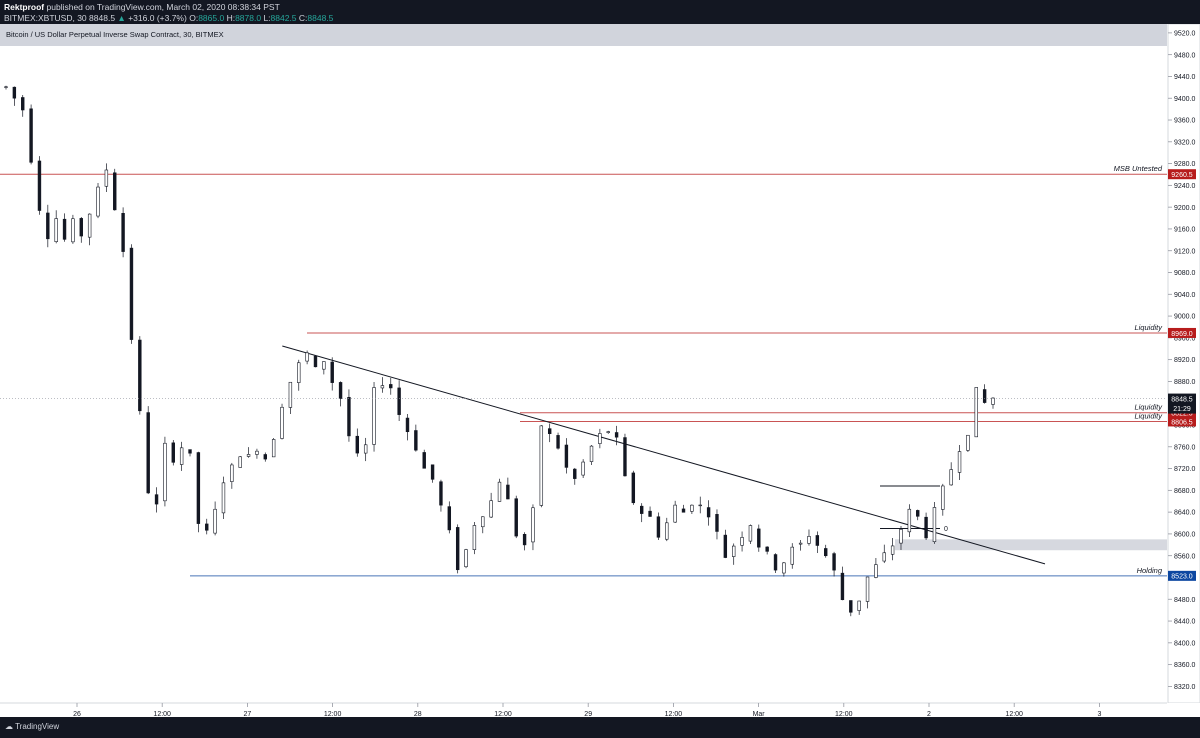 Image resolution: width=1200 pixels, height=738 pixels. What do you see at coordinates (1183, 364) in the screenshot?
I see `price-axis` at bounding box center [1183, 364].